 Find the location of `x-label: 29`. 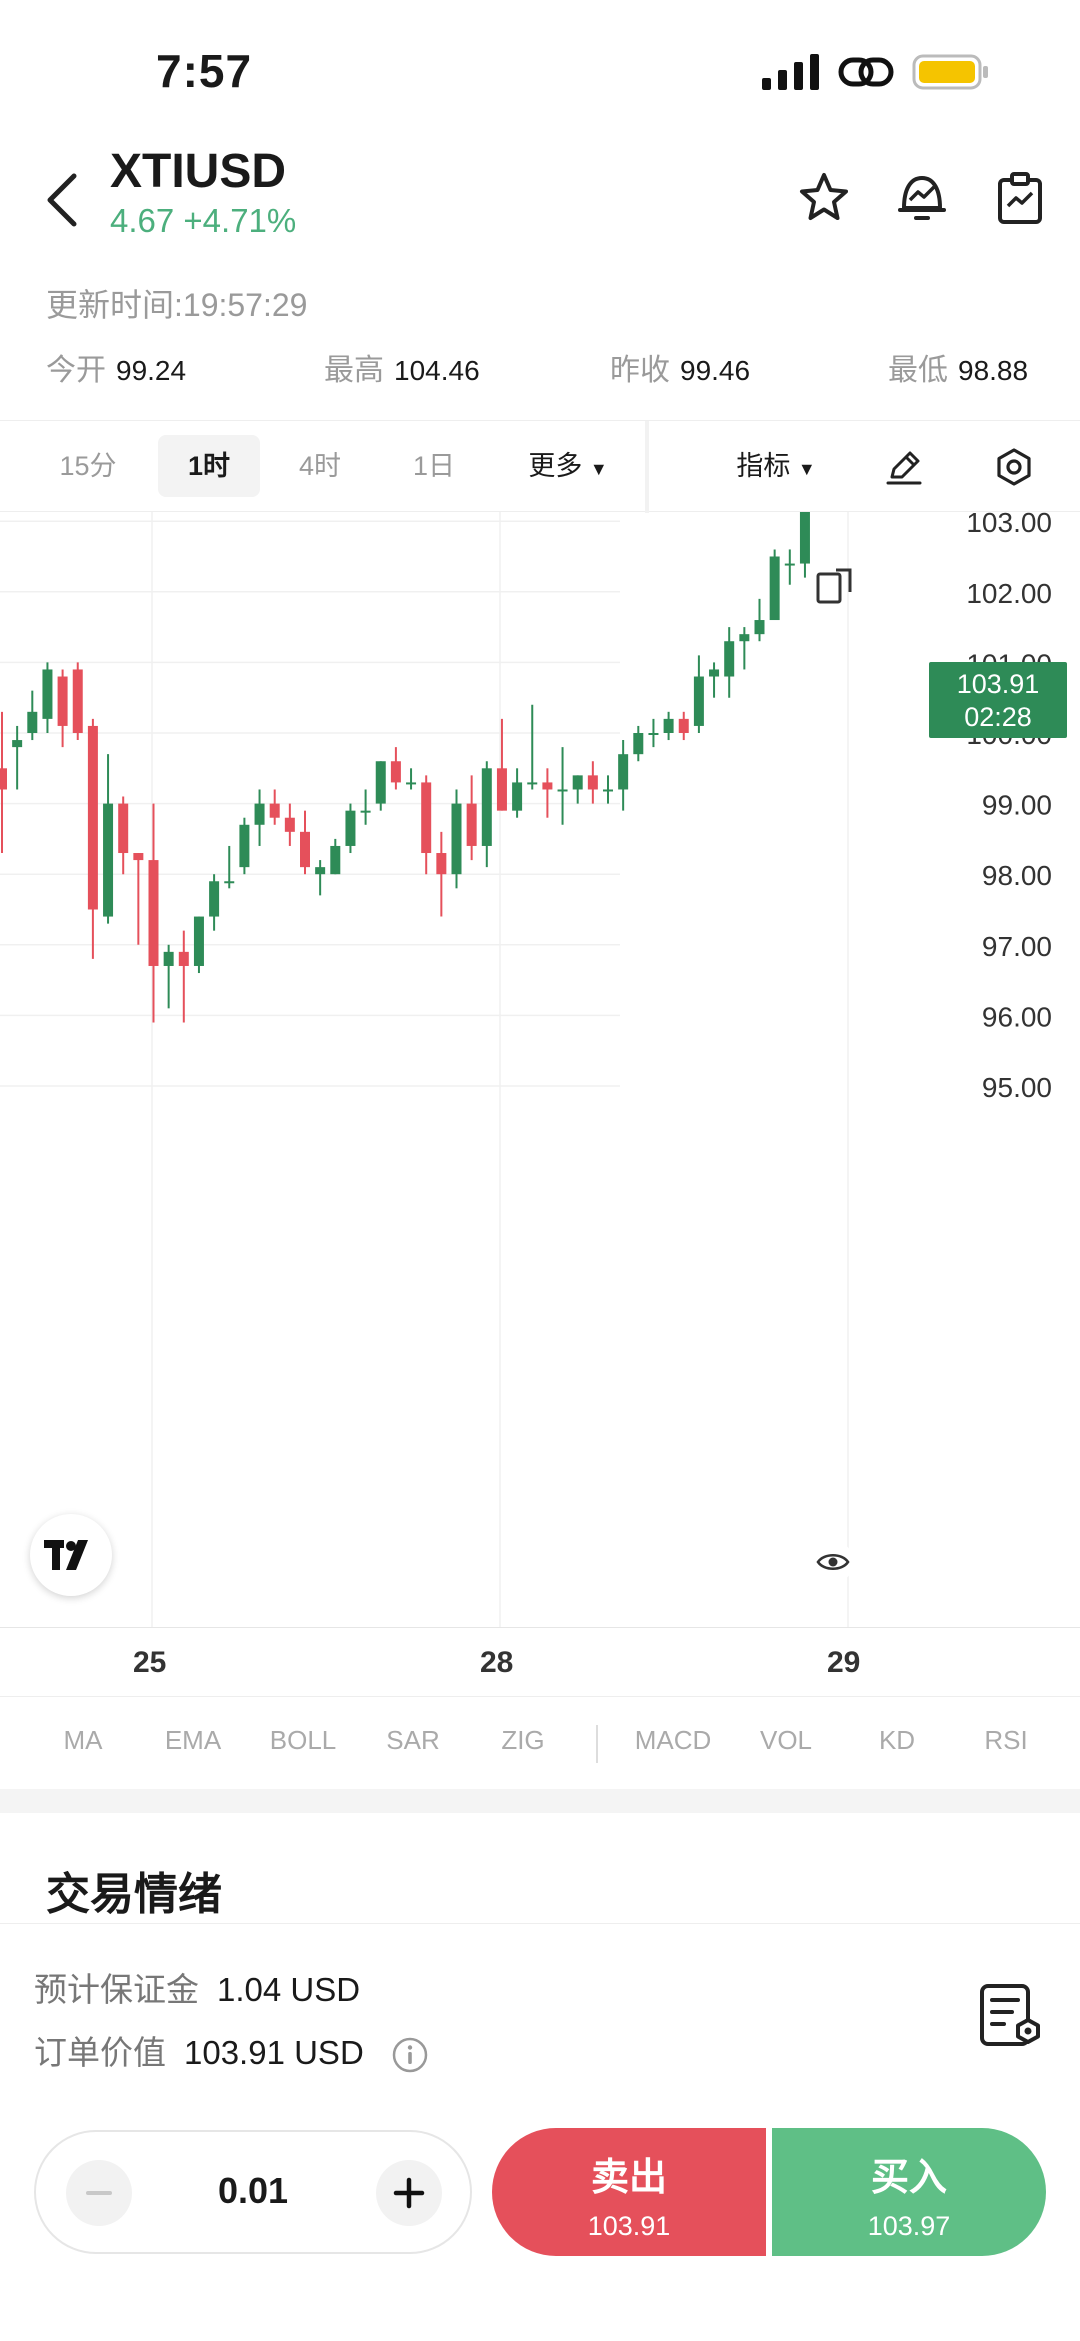

x-label: 29 is located at coordinates (844, 1662).